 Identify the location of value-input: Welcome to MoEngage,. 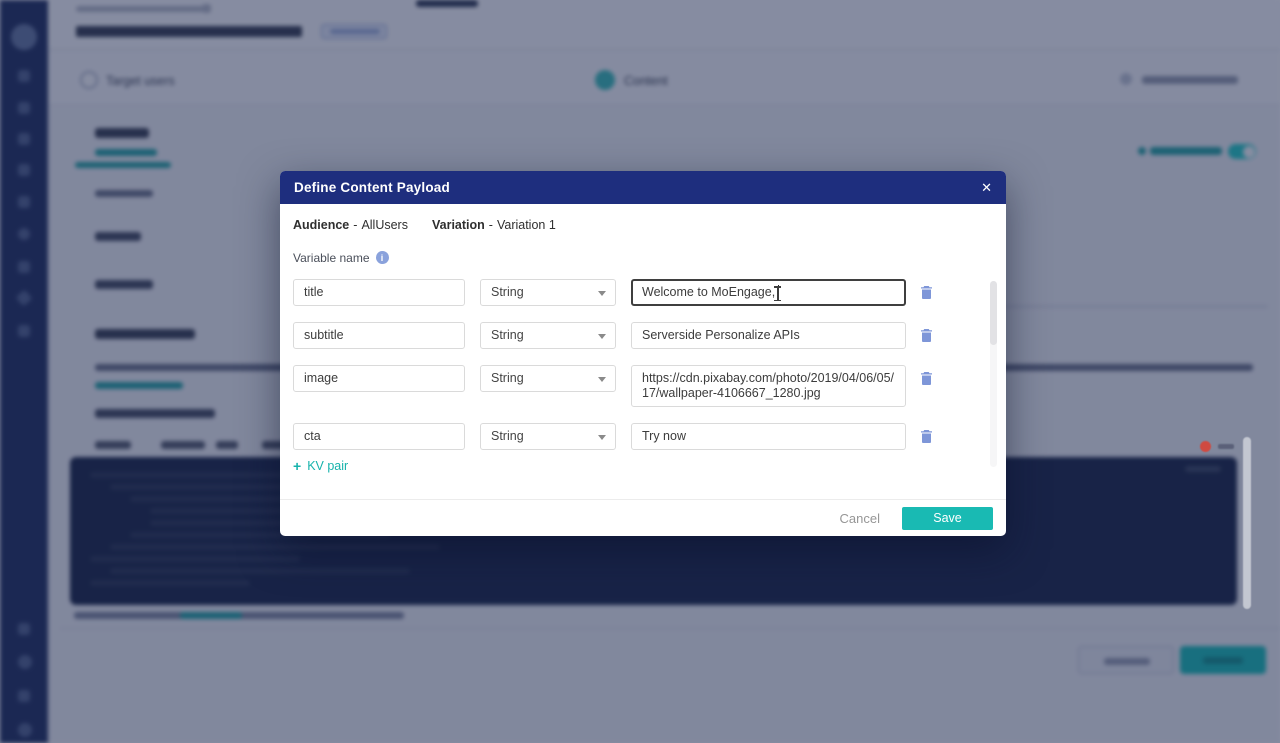
(768, 292).